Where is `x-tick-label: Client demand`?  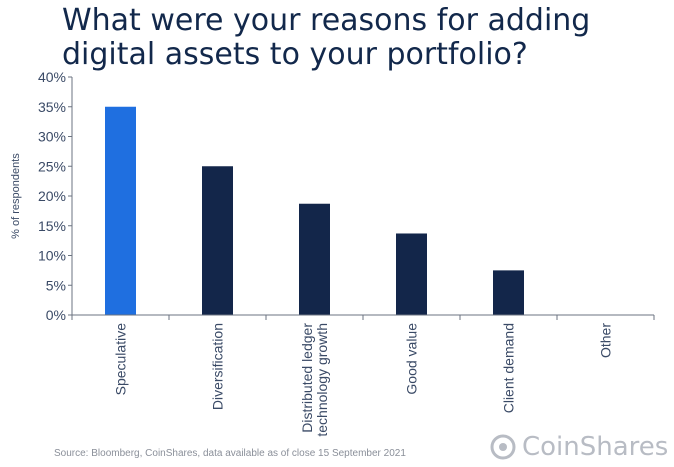
x-tick-label: Client demand is located at coordinates (509, 368).